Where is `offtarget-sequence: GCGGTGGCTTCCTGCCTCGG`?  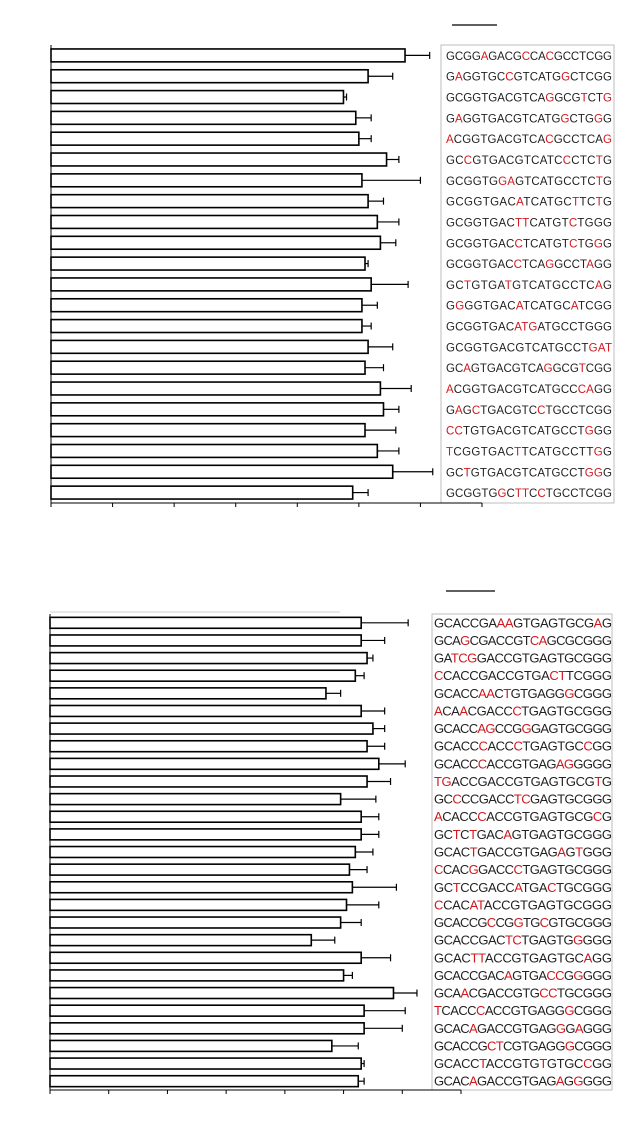
offtarget-sequence: GCGGTGGCTTCCTGCCTCGG is located at coordinates (529, 494).